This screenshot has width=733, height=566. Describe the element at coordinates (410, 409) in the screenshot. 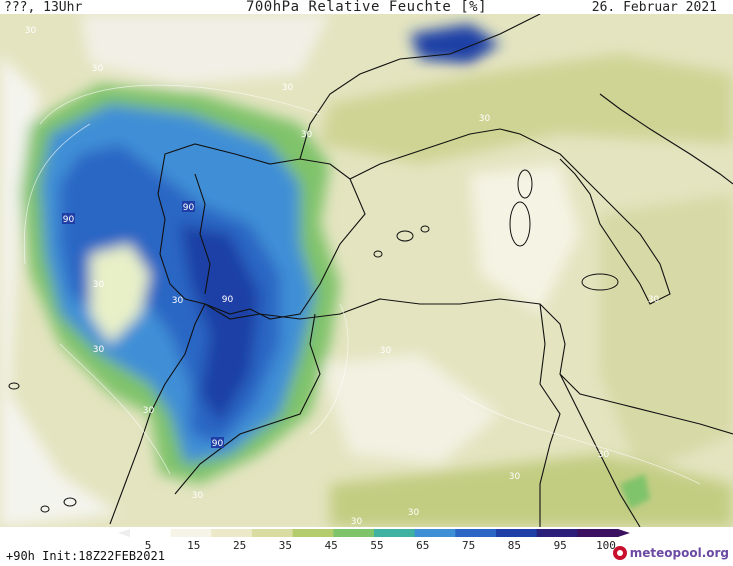

I see `dry-area-south` at that location.